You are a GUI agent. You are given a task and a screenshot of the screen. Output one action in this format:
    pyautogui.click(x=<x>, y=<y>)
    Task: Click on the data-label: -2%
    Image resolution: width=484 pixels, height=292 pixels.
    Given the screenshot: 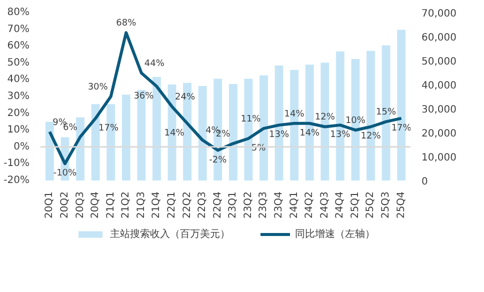 What is the action you would take?
    pyautogui.click(x=218, y=160)
    